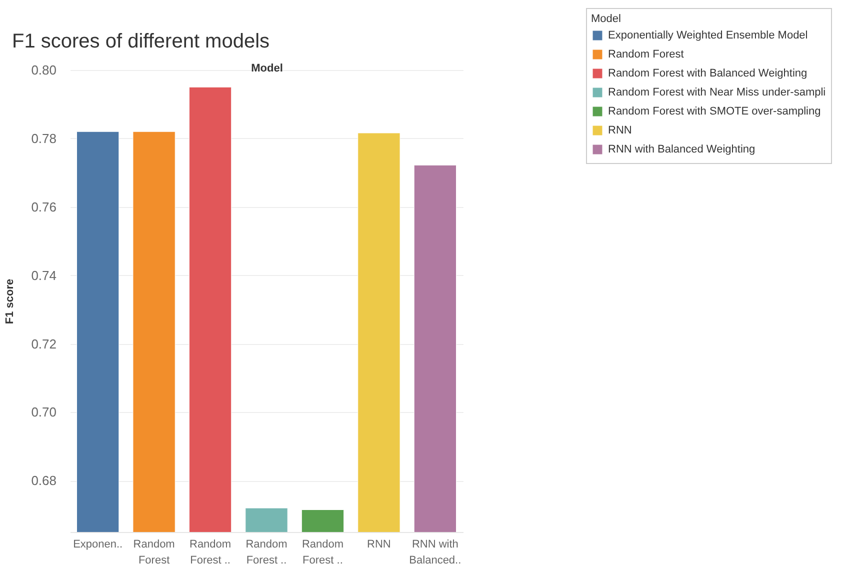 Image resolution: width=845 pixels, height=572 pixels. What do you see at coordinates (682, 150) in the screenshot?
I see `legend-label: RNN with Balanced Weighting` at bounding box center [682, 150].